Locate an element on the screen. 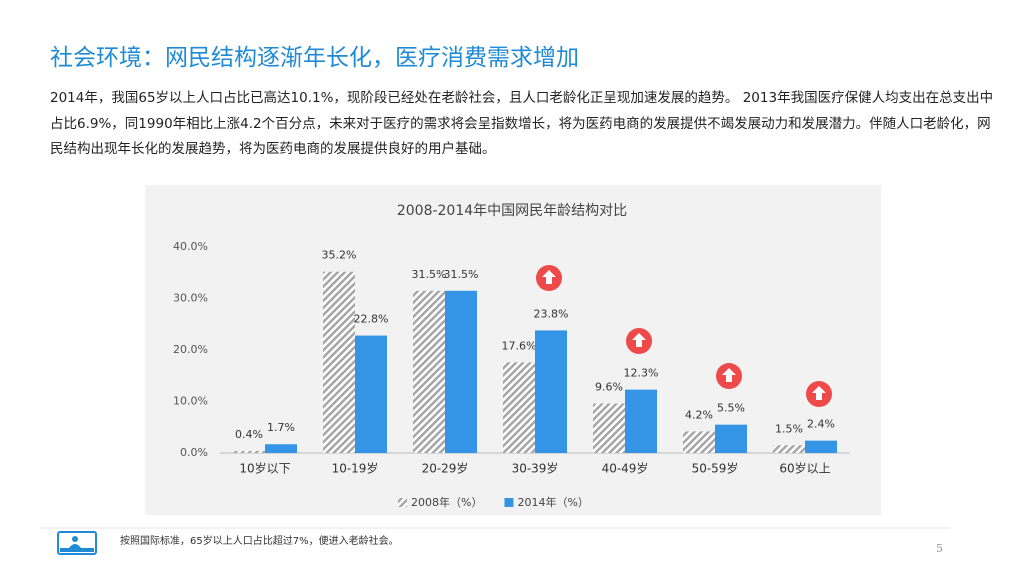  x-tick-label: 30-39岁 is located at coordinates (535, 468).